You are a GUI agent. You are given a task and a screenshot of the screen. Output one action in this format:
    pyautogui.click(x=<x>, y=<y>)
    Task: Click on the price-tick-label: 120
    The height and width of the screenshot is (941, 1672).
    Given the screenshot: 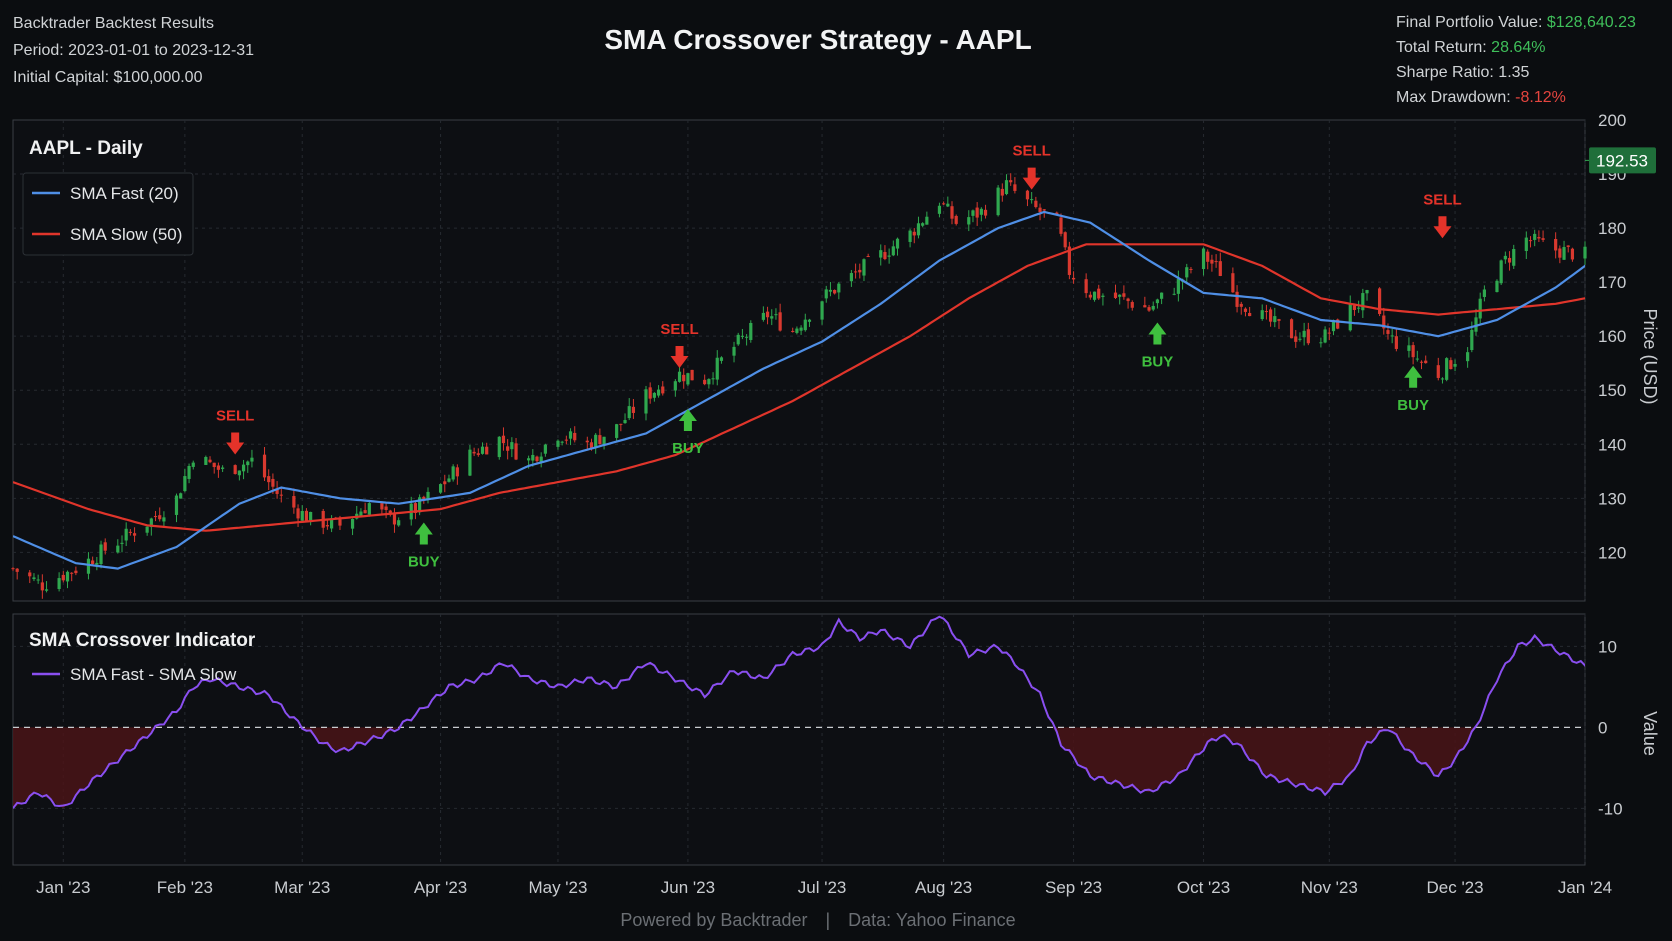 What is the action you would take?
    pyautogui.click(x=1612, y=552)
    